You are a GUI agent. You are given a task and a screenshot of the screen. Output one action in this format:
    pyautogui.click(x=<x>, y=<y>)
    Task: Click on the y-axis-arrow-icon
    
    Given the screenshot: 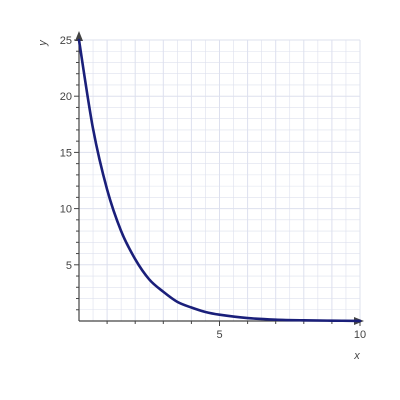 What is the action you would take?
    pyautogui.click(x=79, y=36)
    